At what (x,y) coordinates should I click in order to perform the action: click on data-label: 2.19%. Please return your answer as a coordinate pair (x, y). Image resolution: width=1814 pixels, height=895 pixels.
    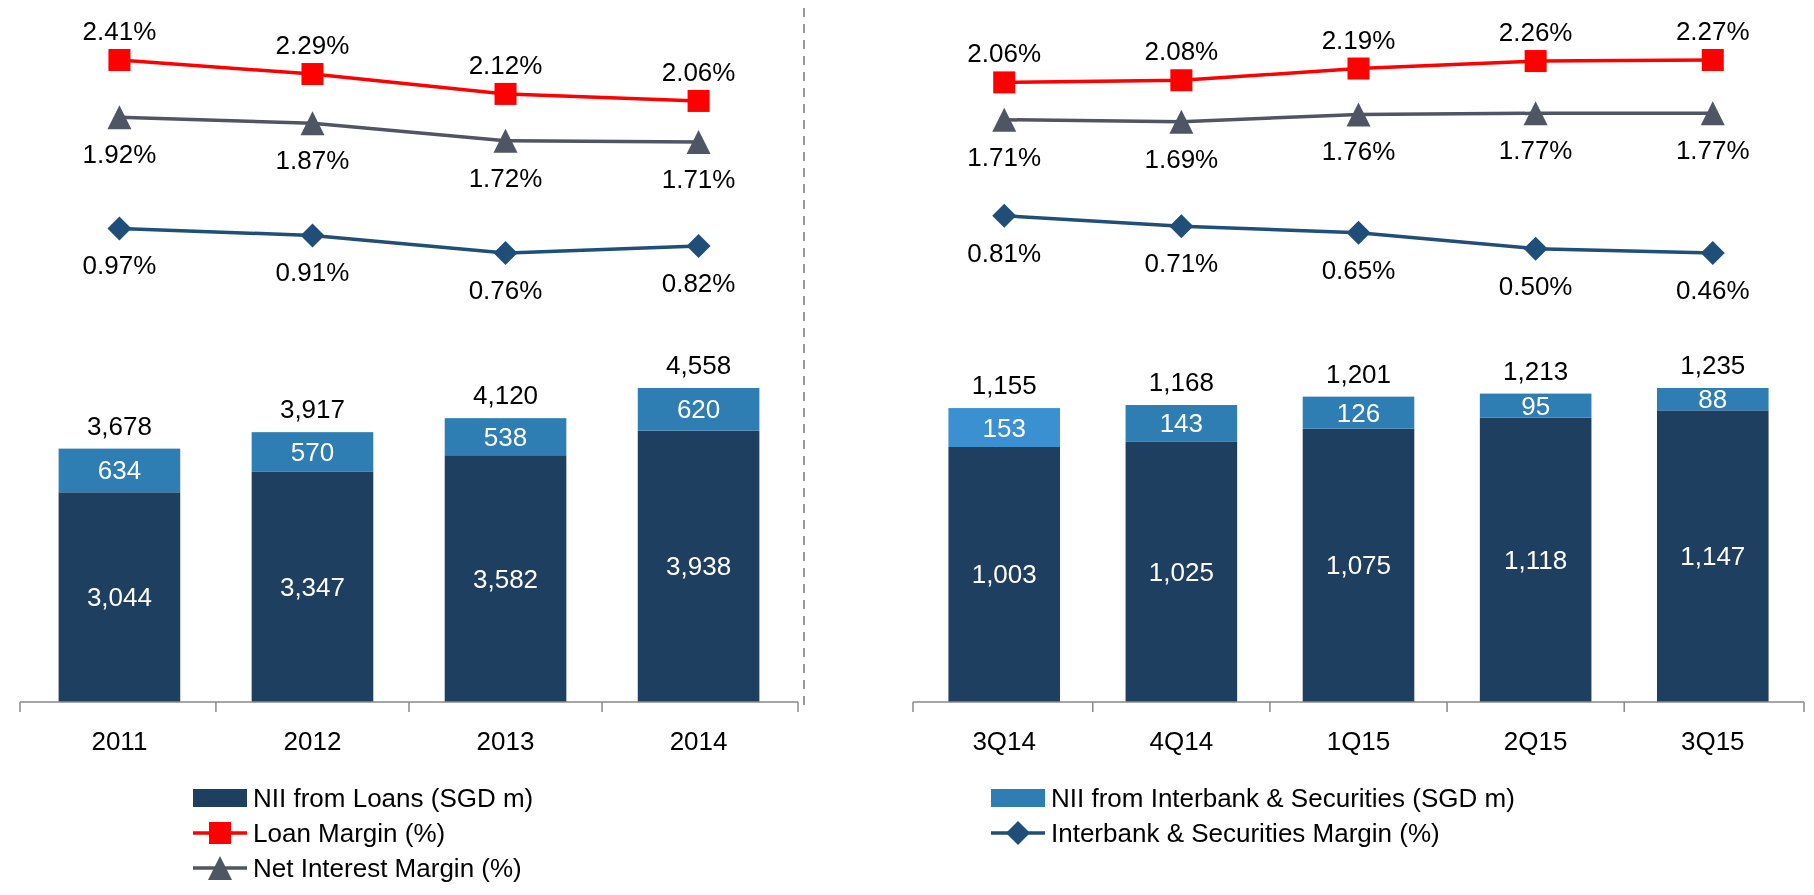
    Looking at the image, I should click on (1358, 39).